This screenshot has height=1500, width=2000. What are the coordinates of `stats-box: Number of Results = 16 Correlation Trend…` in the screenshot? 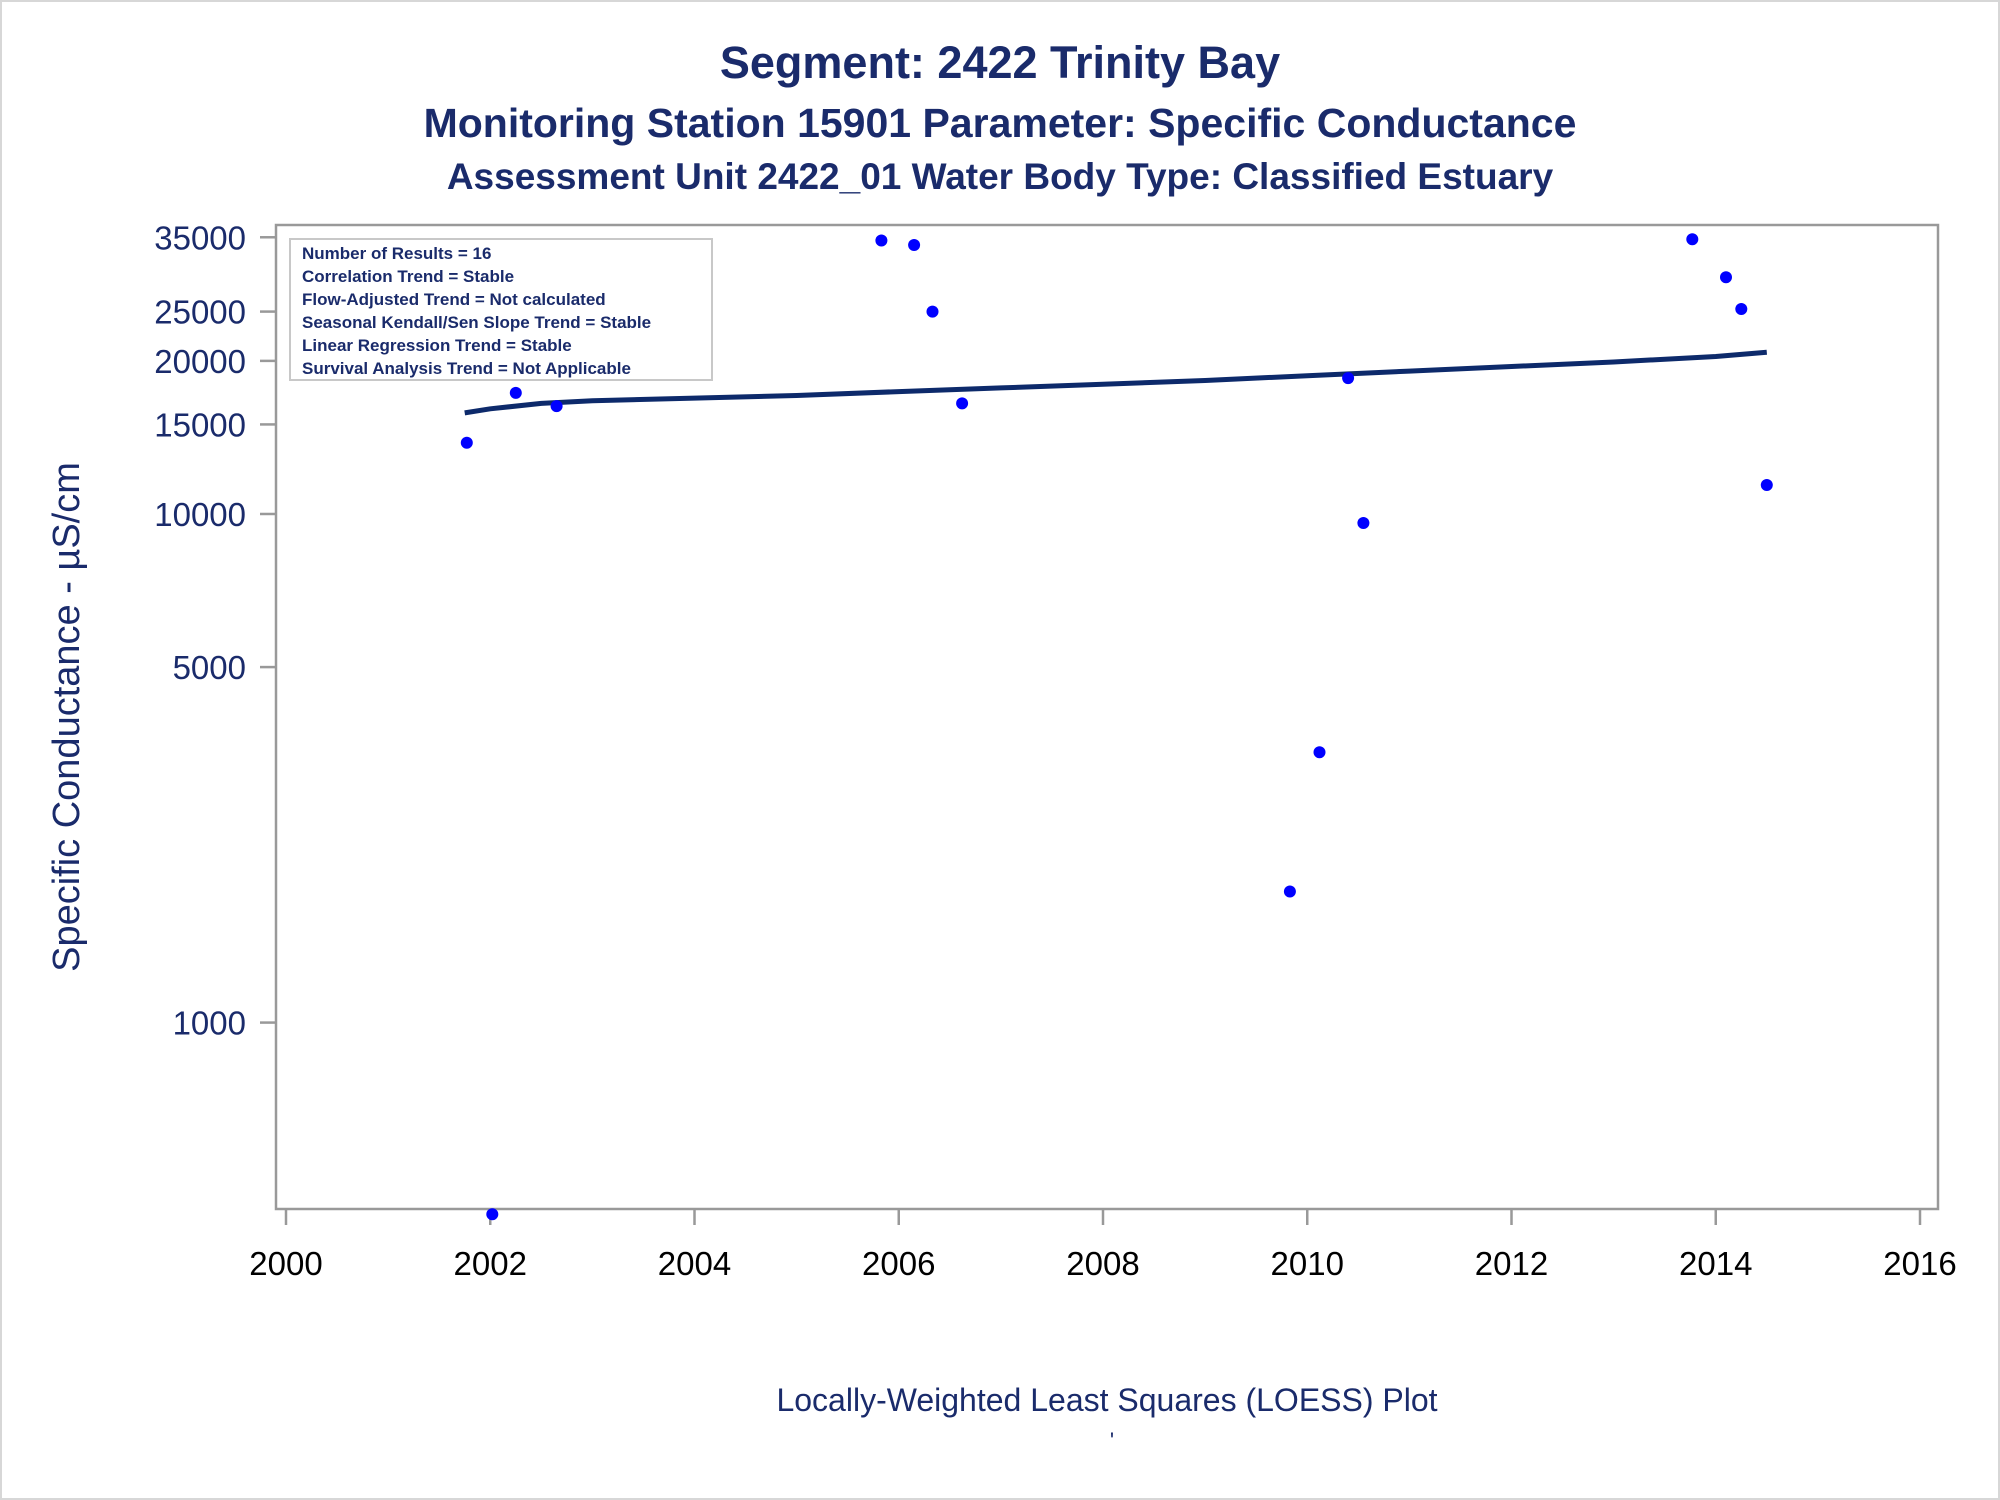 It's located at (501, 309).